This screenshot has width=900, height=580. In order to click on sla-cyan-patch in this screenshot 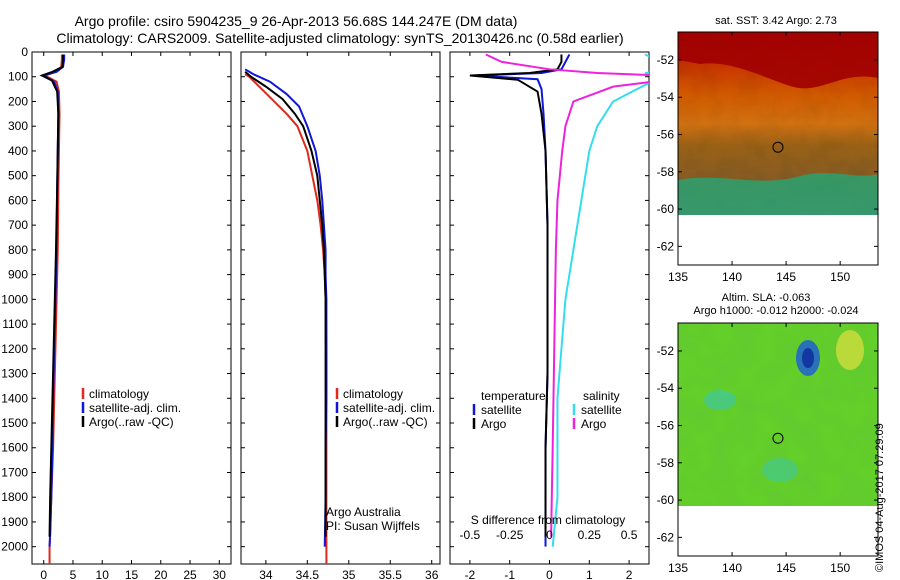, I will do `click(720, 400)`.